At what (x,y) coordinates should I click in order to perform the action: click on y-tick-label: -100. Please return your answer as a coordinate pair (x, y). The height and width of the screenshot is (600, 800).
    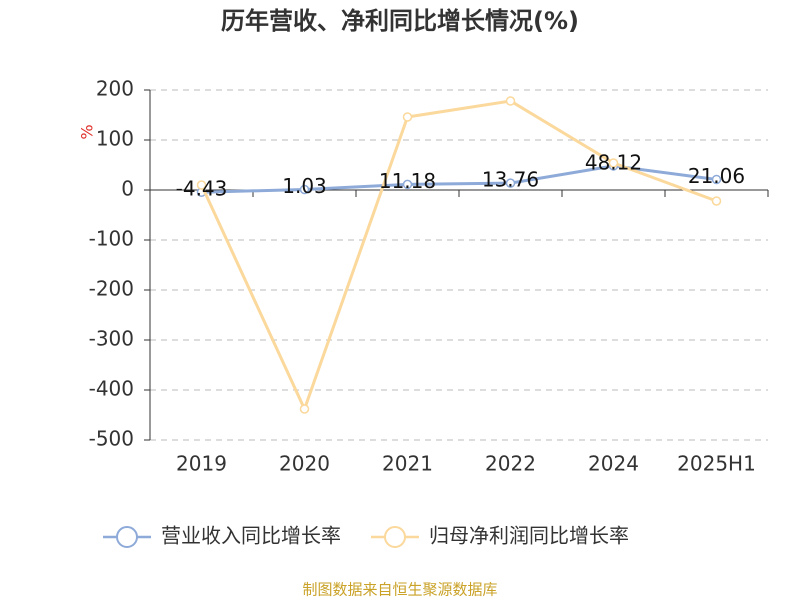
    Looking at the image, I should click on (111, 239).